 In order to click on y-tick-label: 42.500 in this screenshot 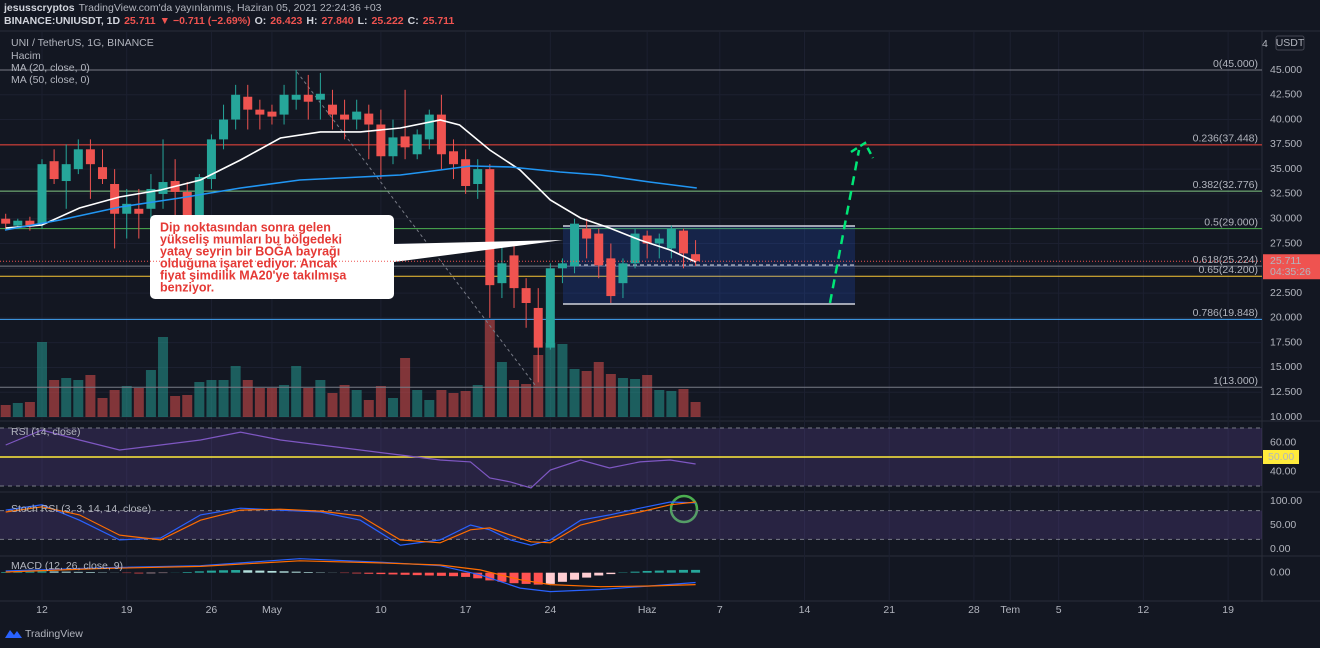, I will do `click(1286, 95)`.